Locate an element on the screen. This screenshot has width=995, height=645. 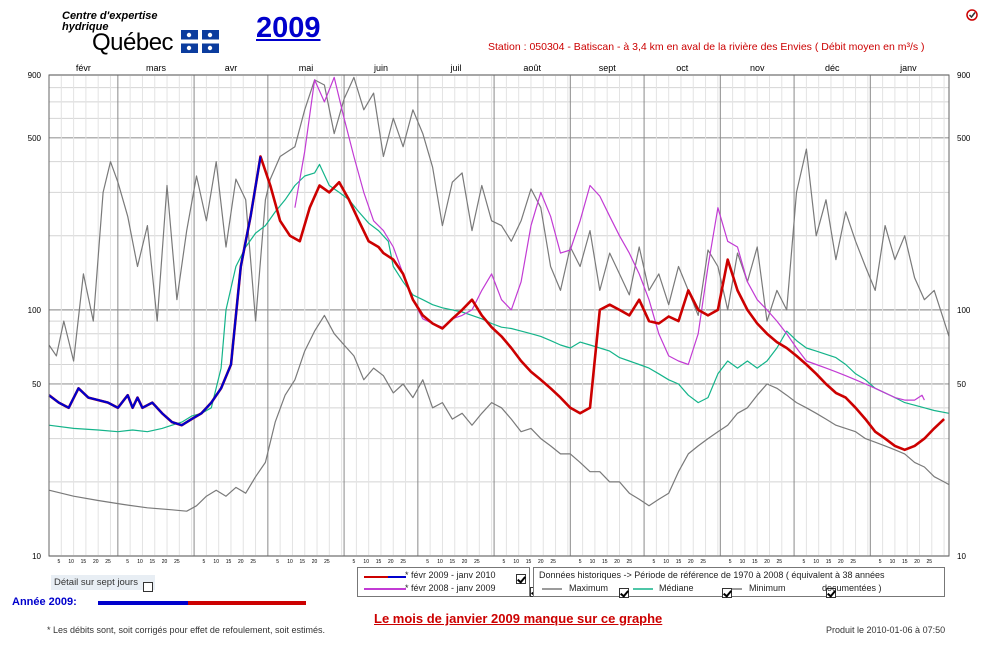
legend-checkbox-mediane is located at coordinates (727, 592).